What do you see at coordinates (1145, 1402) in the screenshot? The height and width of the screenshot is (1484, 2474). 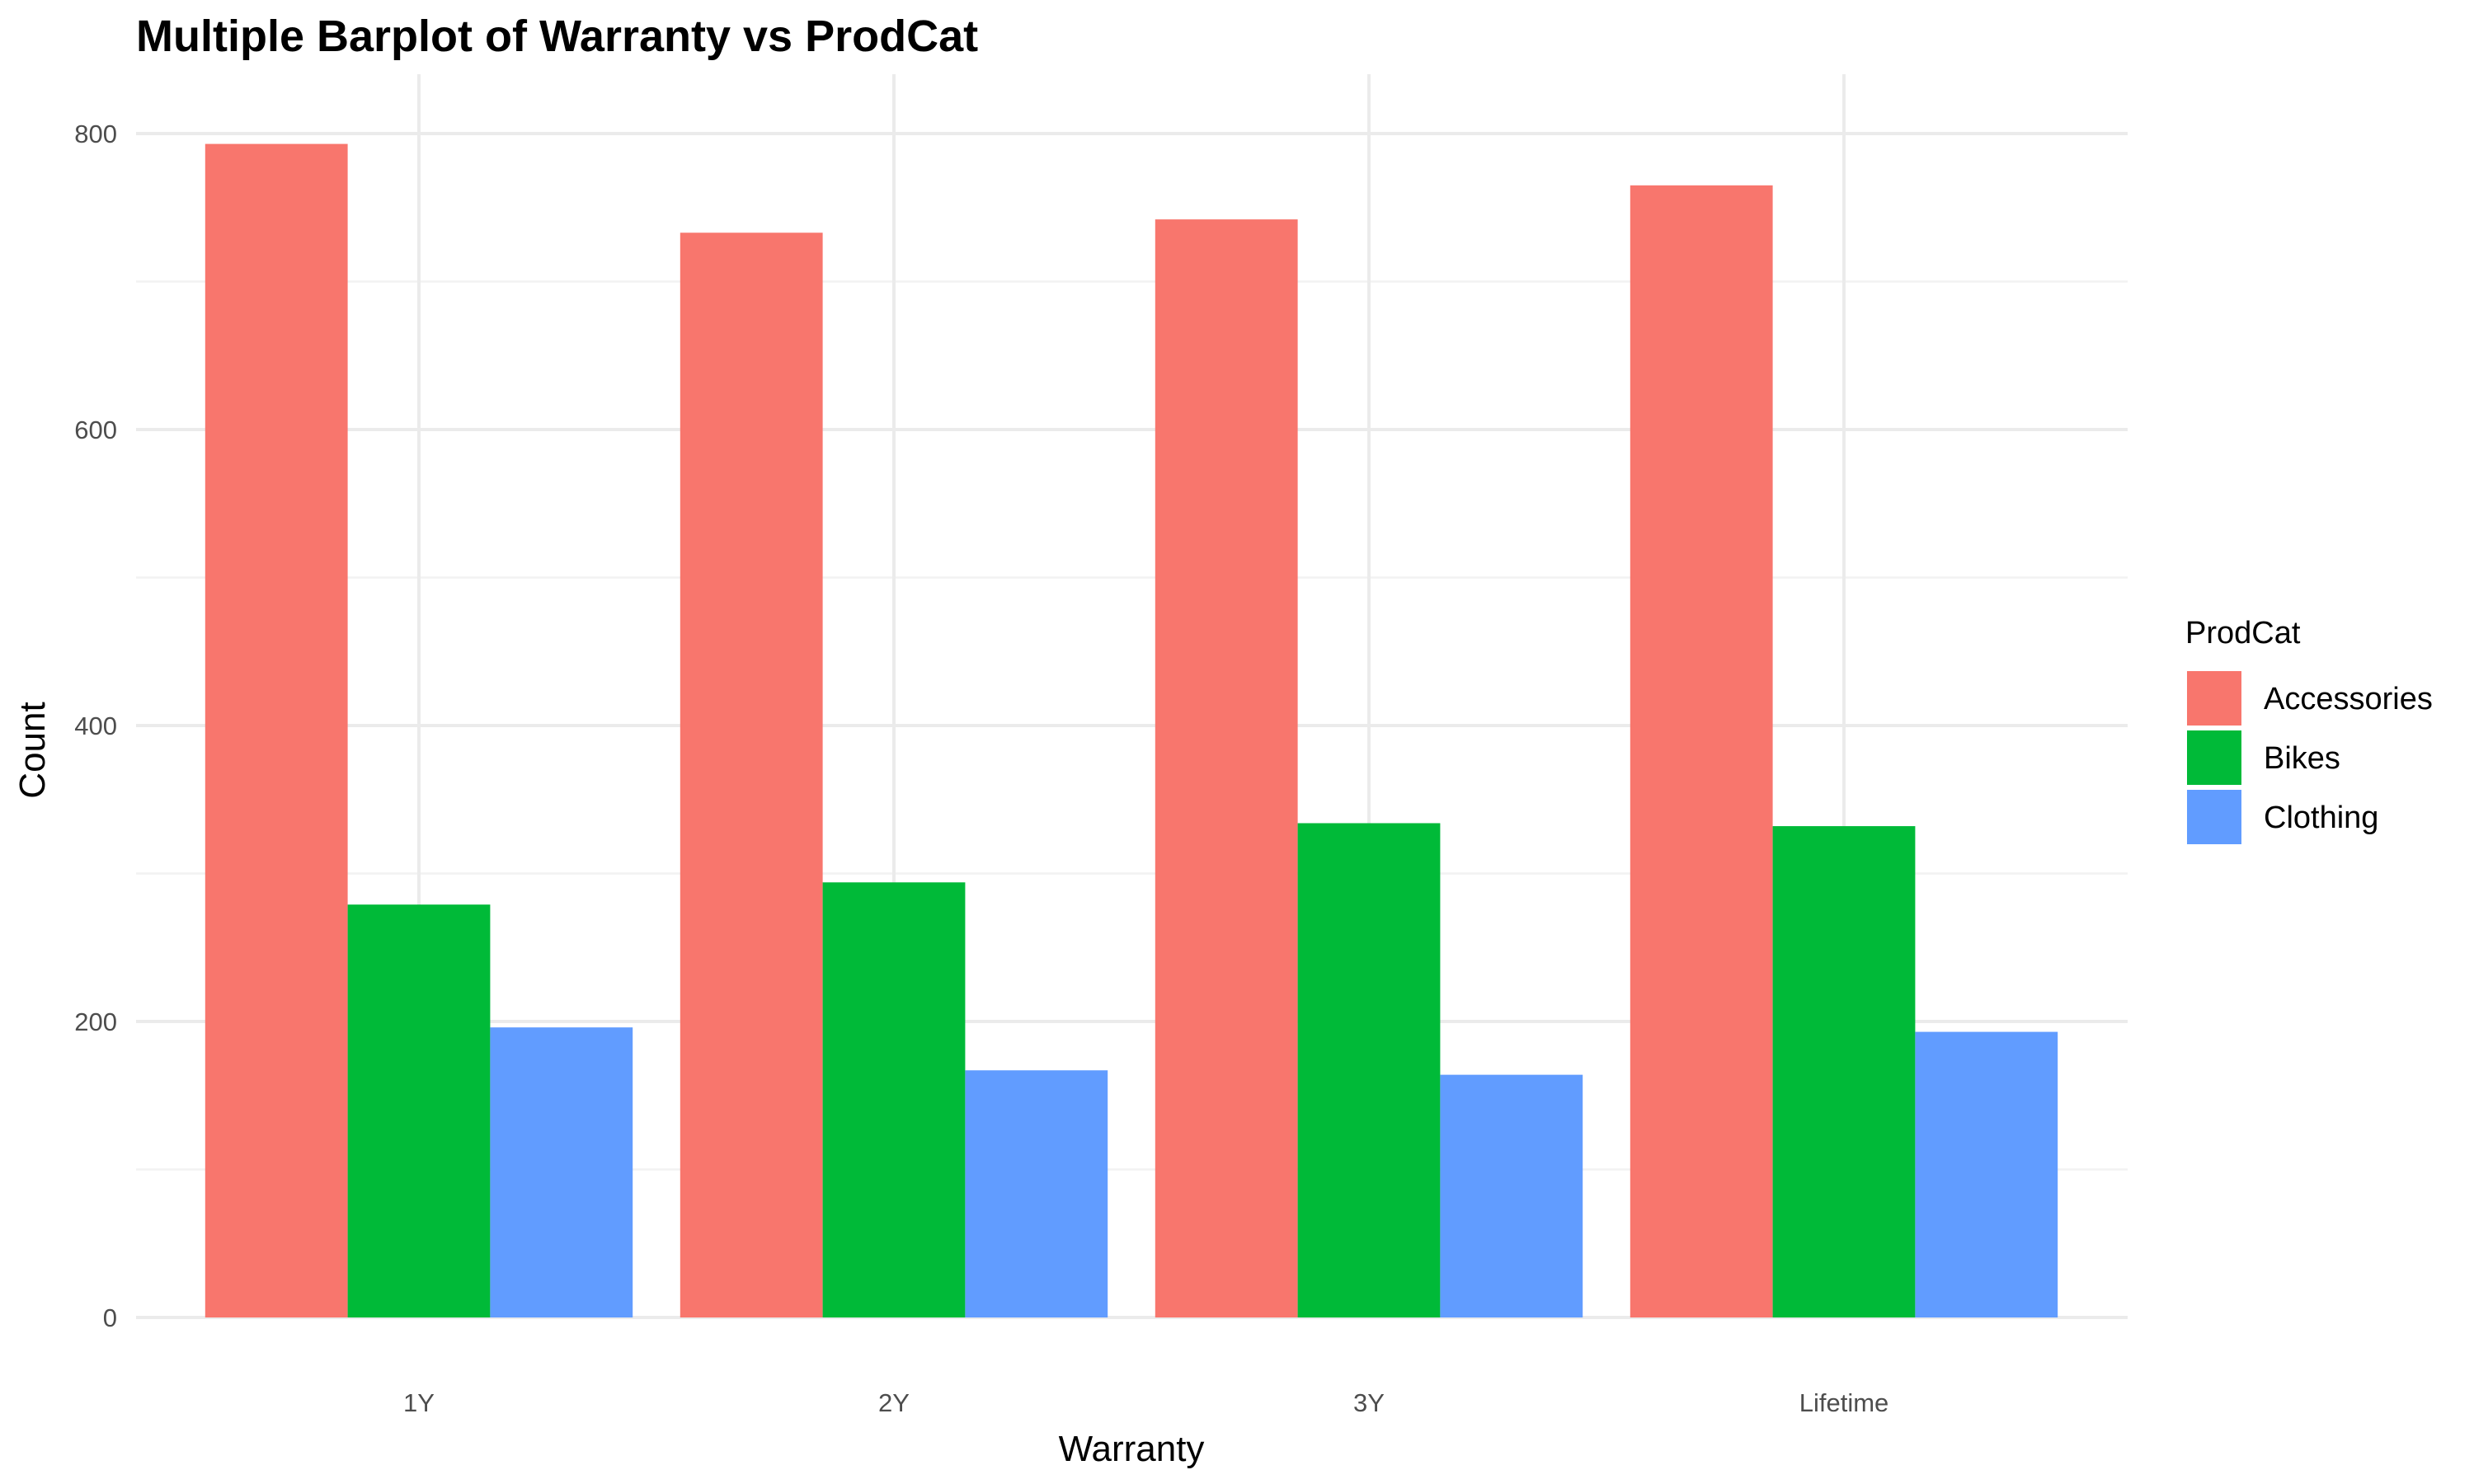 I see `x-axis-ticks: 1Y 2Y 3Y Lifetime` at bounding box center [1145, 1402].